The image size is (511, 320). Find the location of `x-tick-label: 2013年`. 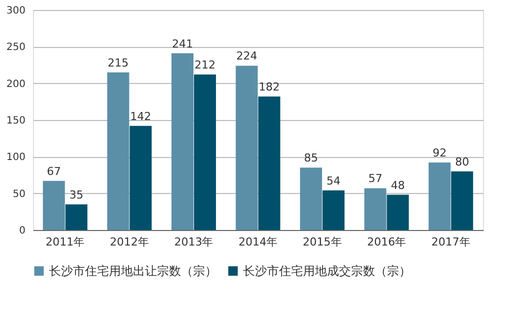

x-tick-label: 2013年 is located at coordinates (194, 242).